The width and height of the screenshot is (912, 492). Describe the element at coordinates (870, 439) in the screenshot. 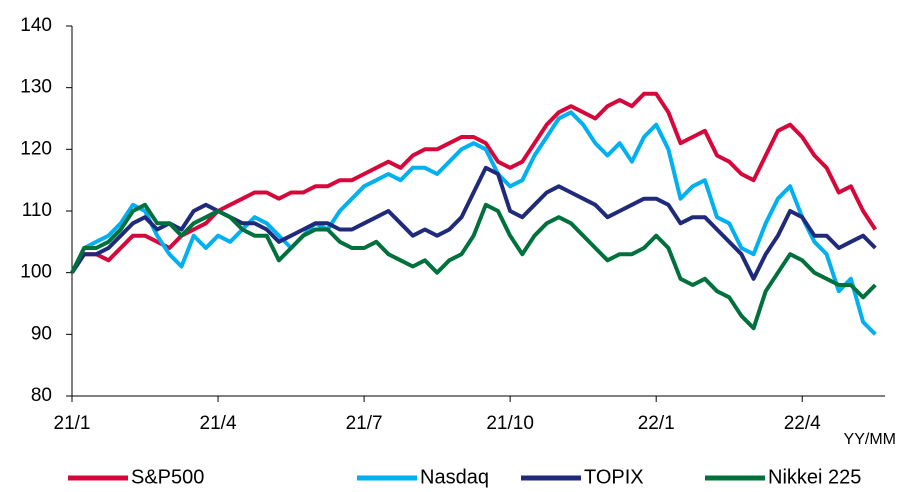

I see `x-axis-label: YY/MM` at that location.